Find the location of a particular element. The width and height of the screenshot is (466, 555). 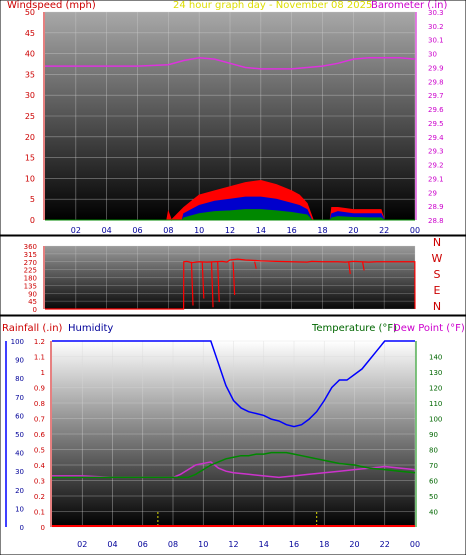

humidity-tick-label: 30 is located at coordinates (19, 472).